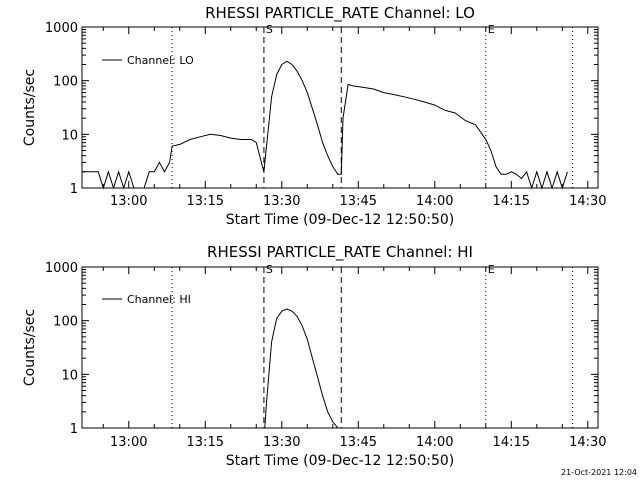 Image resolution: width=640 pixels, height=480 pixels. Describe the element at coordinates (340, 252) in the screenshot. I see `chart-title: RHESSI PARTICLE_RATE Channel: HI` at that location.